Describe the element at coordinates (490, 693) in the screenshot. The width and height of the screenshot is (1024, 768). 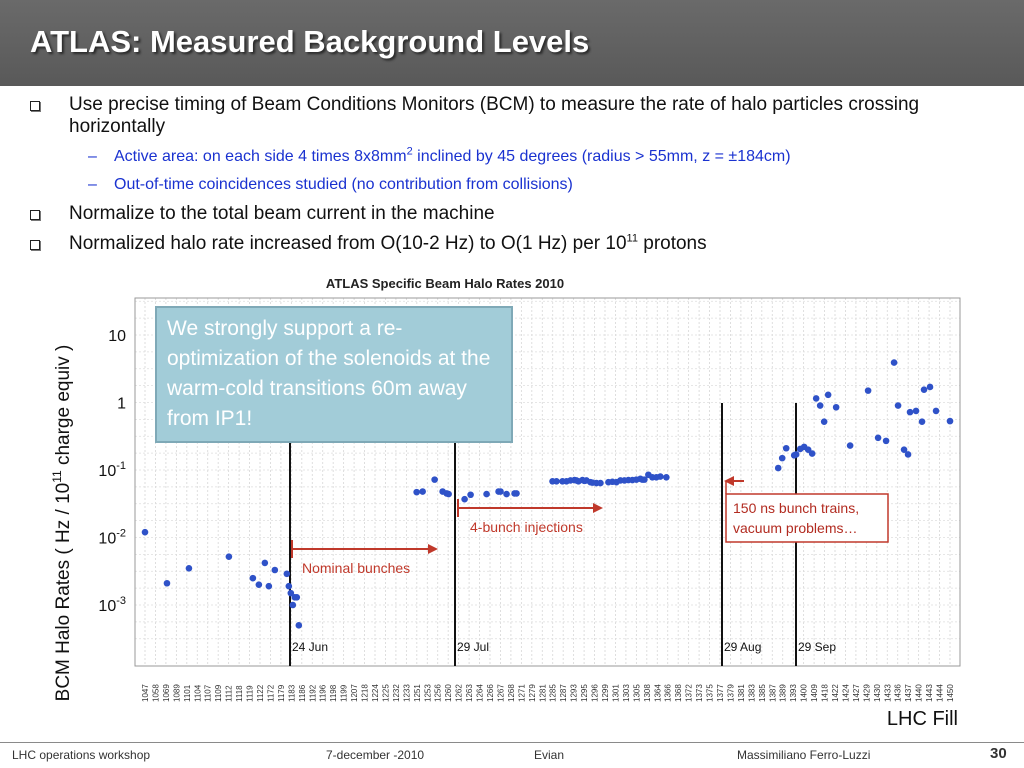
I see `x-tick-label: 1266` at that location.